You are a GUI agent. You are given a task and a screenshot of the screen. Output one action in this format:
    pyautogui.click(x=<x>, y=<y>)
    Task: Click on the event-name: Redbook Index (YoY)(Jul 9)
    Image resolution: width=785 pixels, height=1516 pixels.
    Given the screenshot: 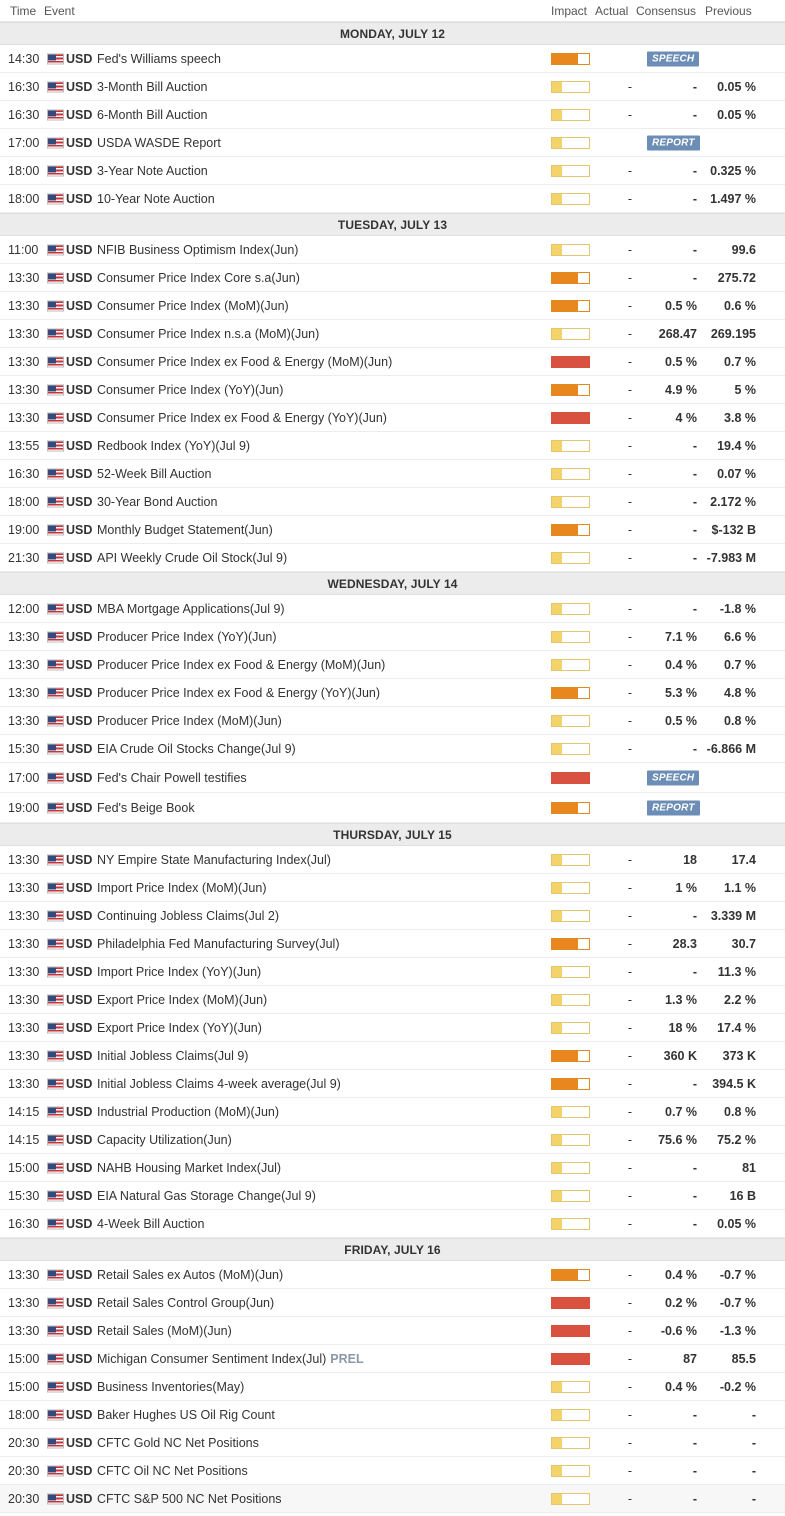 What is the action you would take?
    pyautogui.click(x=173, y=446)
    